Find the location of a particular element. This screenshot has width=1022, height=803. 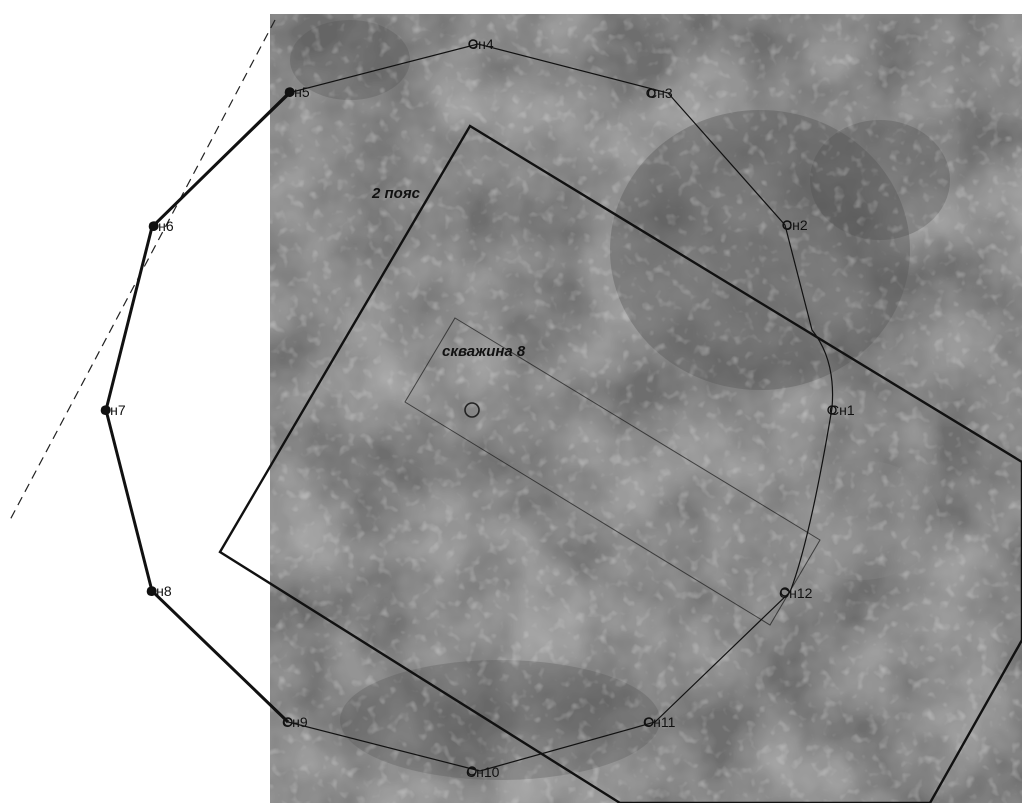

survey-point-12: Сн12 is located at coordinates (796, 593).